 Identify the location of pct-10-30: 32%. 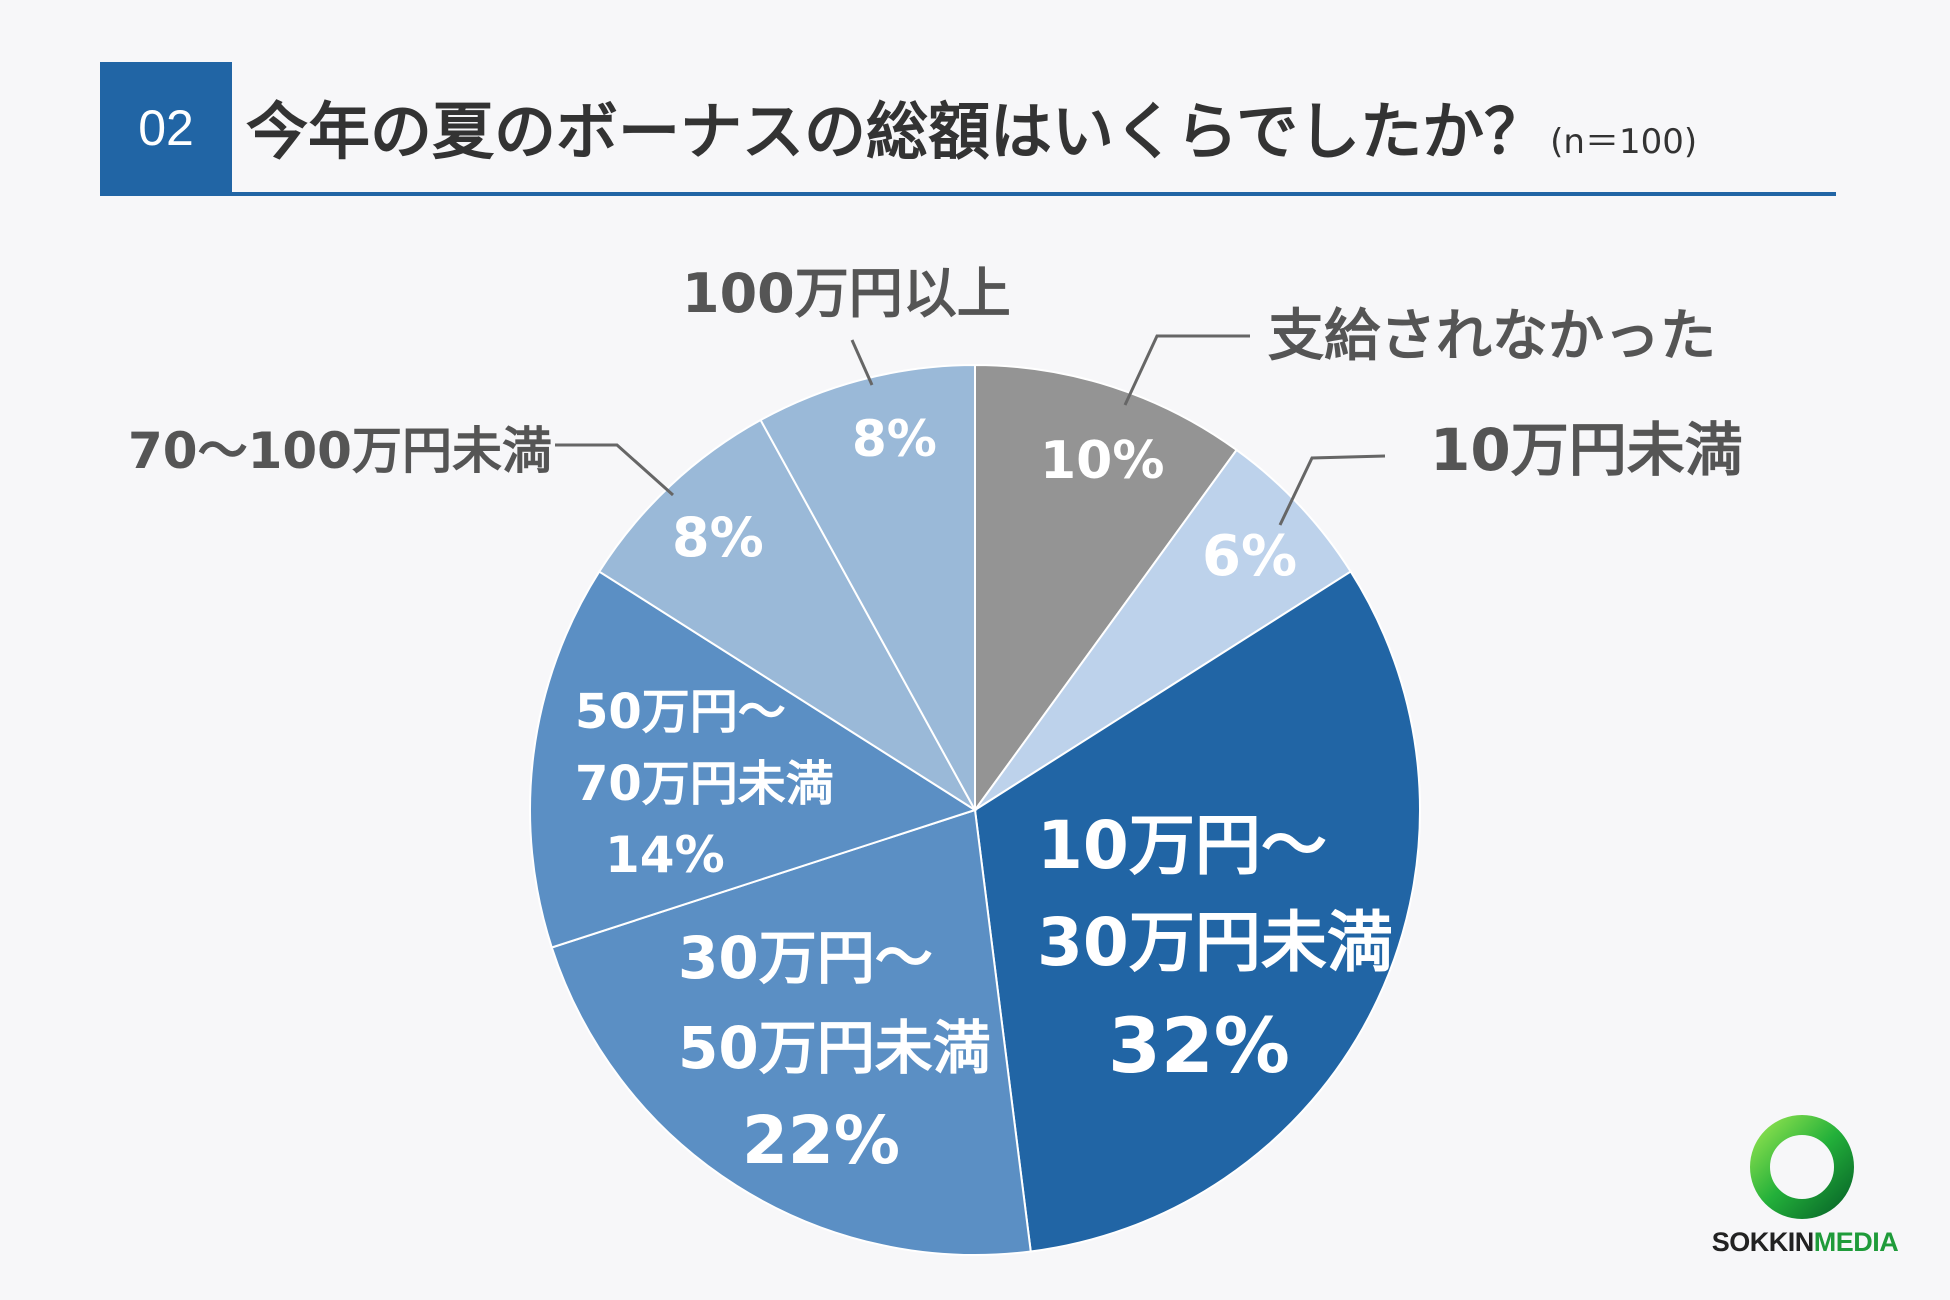
(1199, 1045).